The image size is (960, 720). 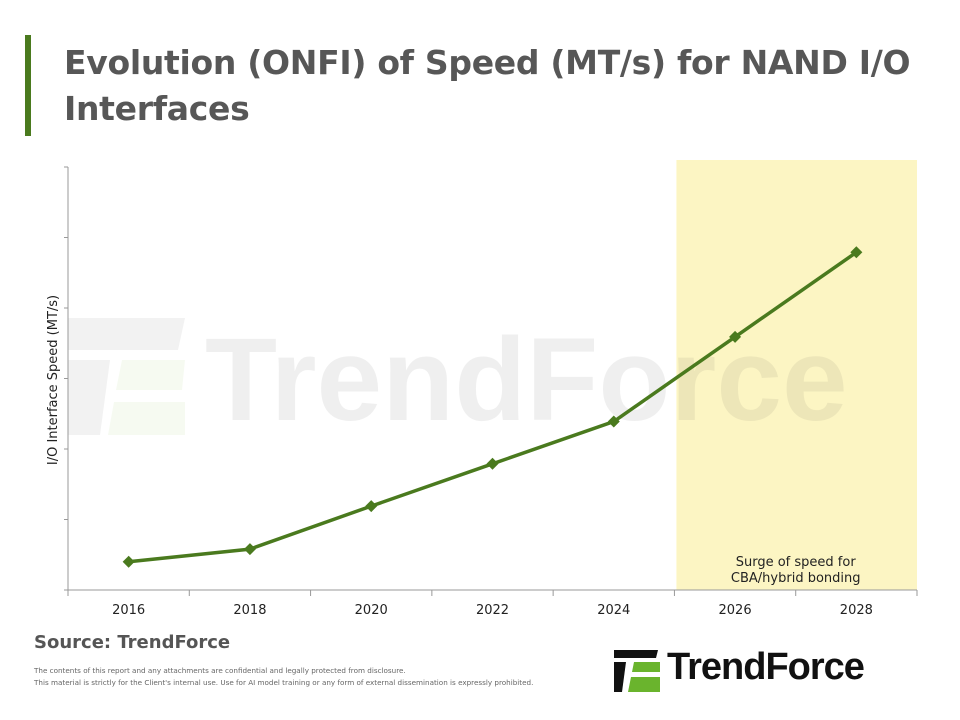 I want to click on data-point-2028, so click(x=856, y=252).